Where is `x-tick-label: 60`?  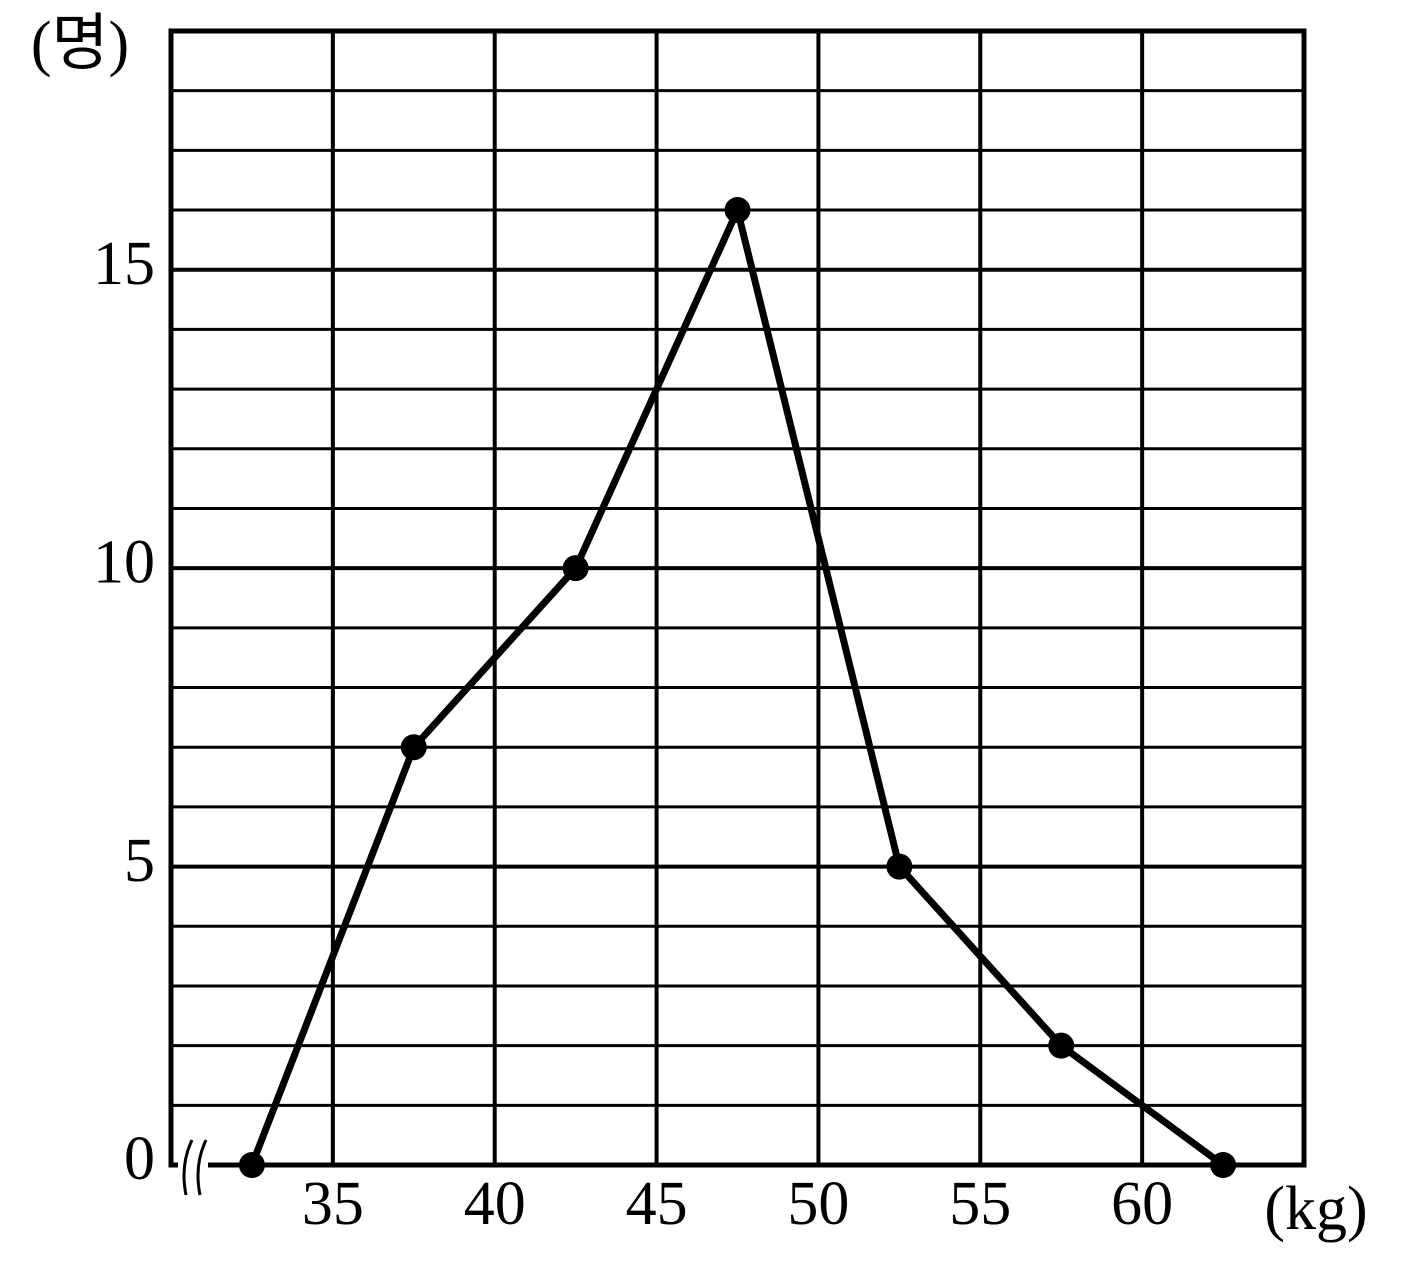
x-tick-label: 60 is located at coordinates (1142, 1204).